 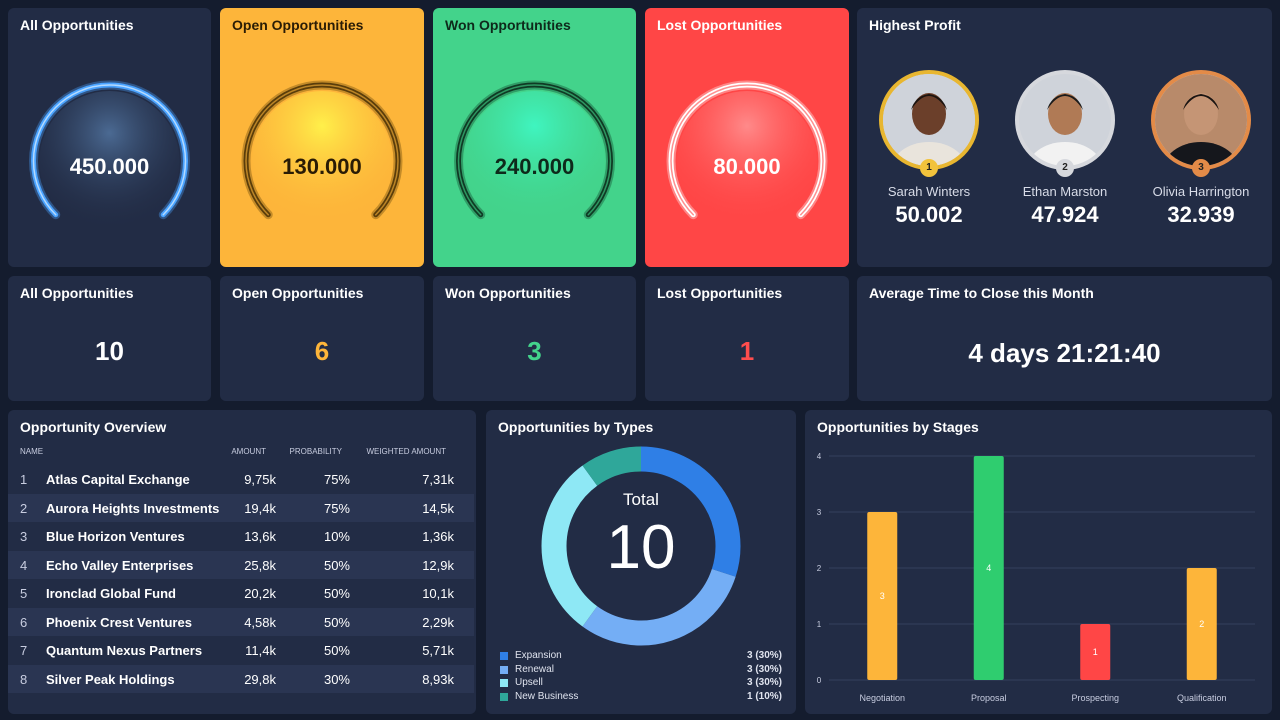 What do you see at coordinates (819, 568) in the screenshot?
I see `y-tick-label: 2` at bounding box center [819, 568].